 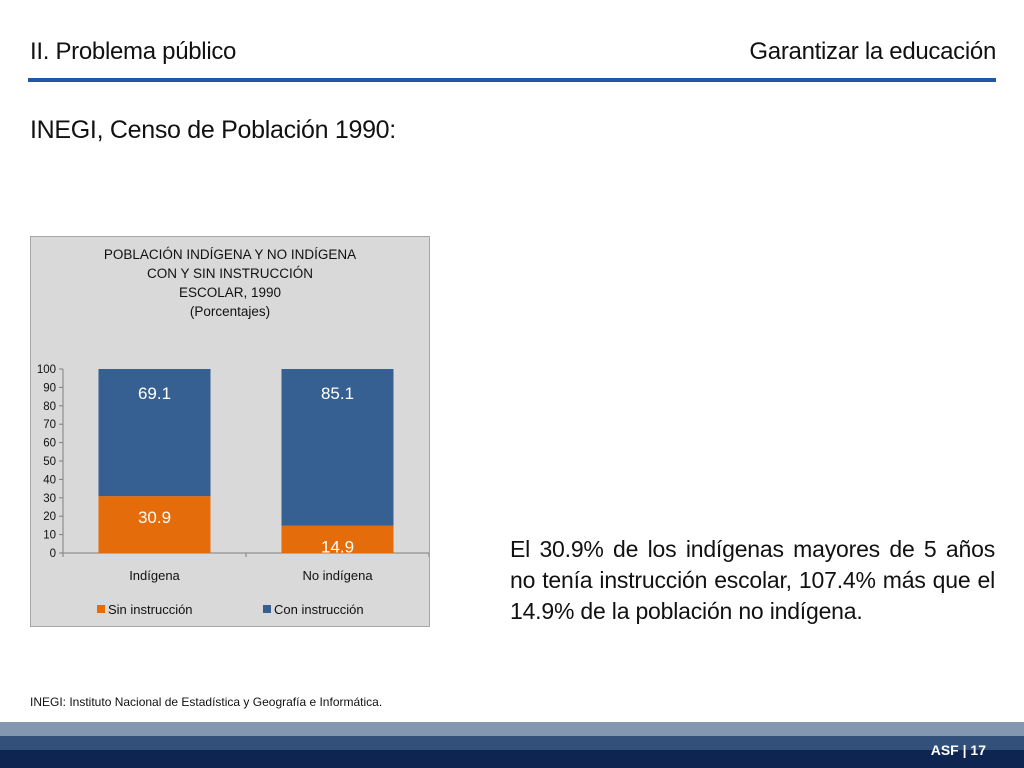 What do you see at coordinates (230, 311) in the screenshot?
I see `chart-title-line: (Porcentajes)` at bounding box center [230, 311].